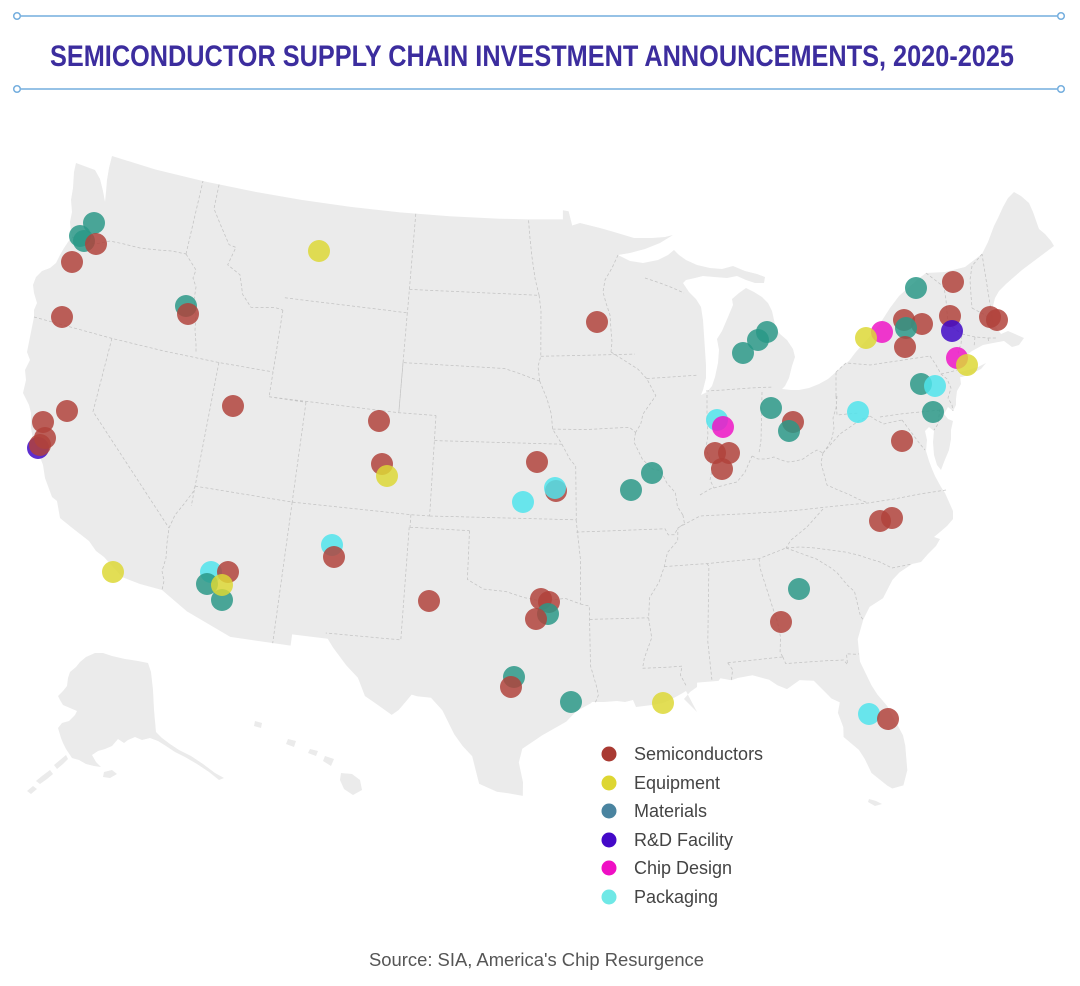 Image resolution: width=1080 pixels, height=986 pixels. What do you see at coordinates (670, 811) in the screenshot?
I see `svg-text: Materials` at bounding box center [670, 811].